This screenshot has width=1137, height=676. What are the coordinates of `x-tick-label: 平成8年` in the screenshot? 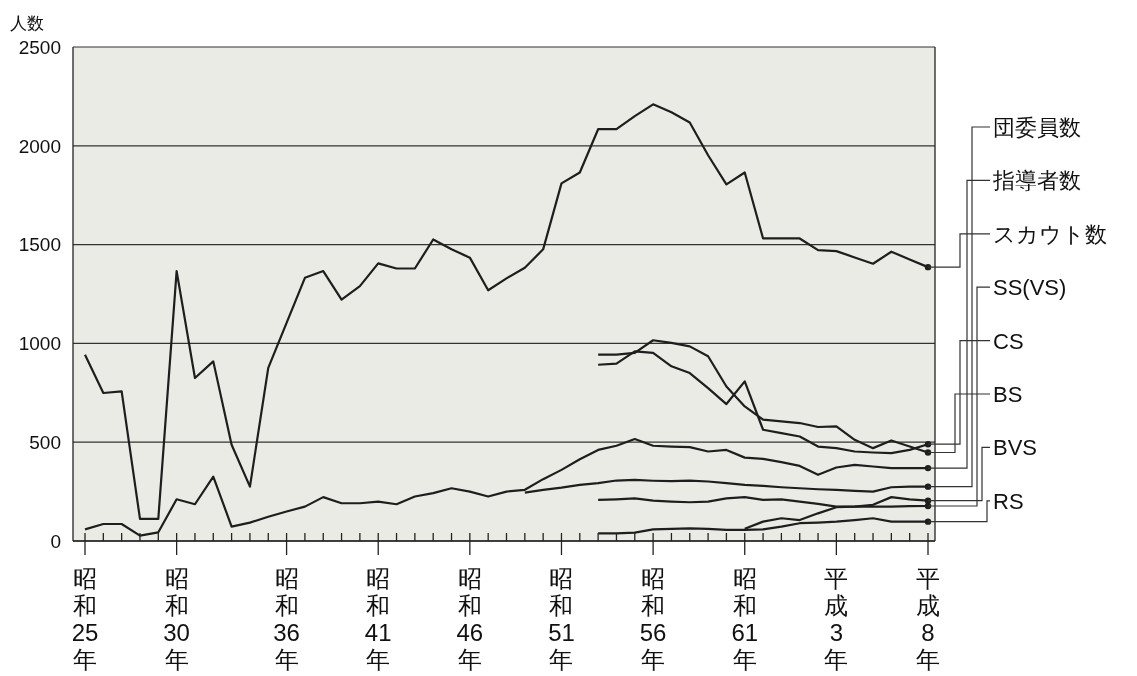 It's located at (928, 619).